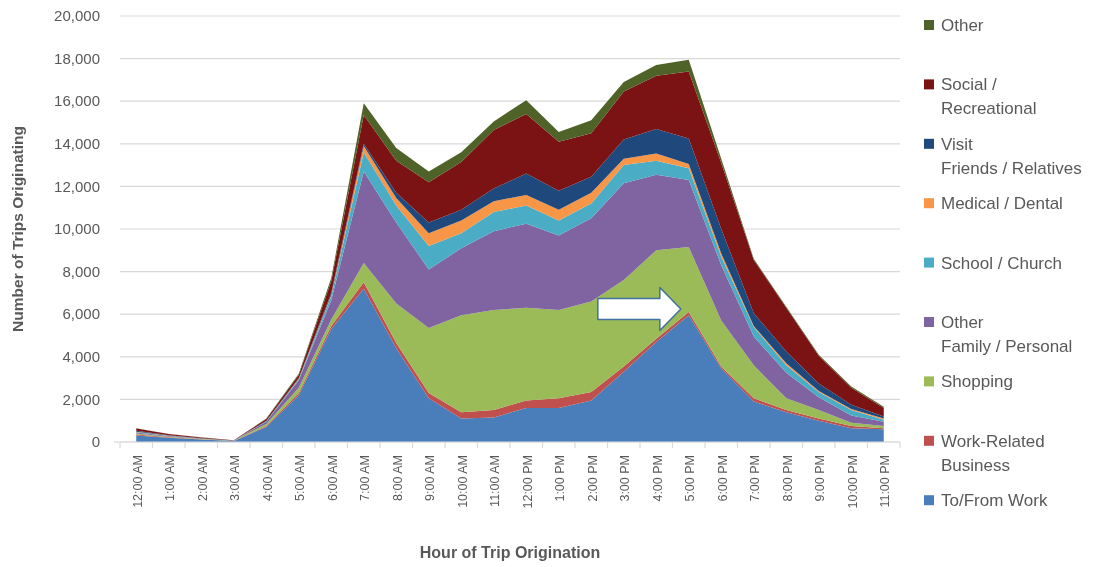 This screenshot has width=1097, height=567. What do you see at coordinates (657, 478) in the screenshot?
I see `x-tick-label: 4:00 PM` at bounding box center [657, 478].